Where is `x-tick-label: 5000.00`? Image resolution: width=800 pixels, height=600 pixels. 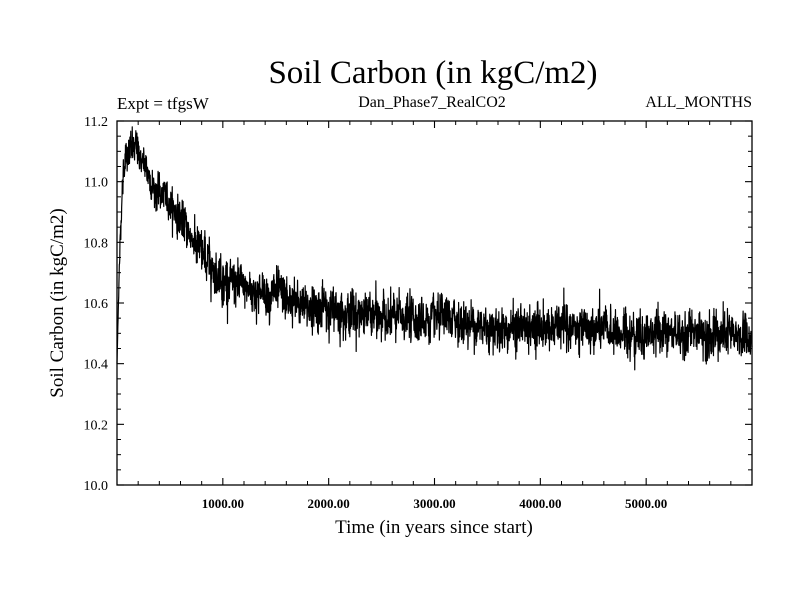 x-tick-label: 5000.00 is located at coordinates (646, 503).